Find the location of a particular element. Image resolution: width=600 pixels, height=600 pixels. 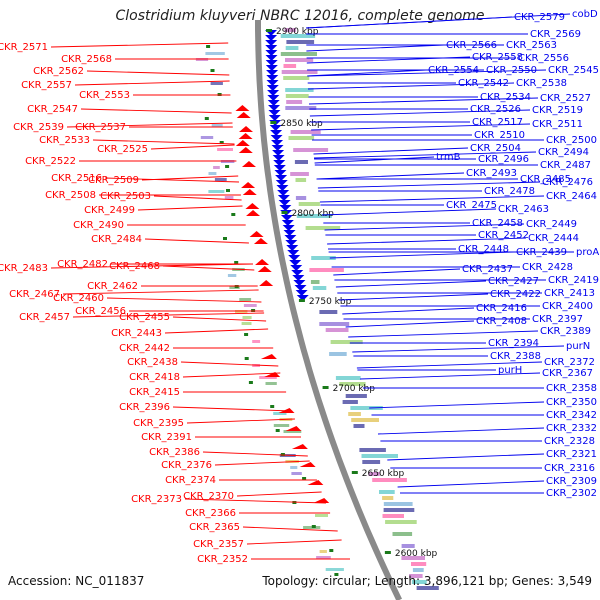

scale-tick-label: 2900 kbp is located at coordinates (297, 32).